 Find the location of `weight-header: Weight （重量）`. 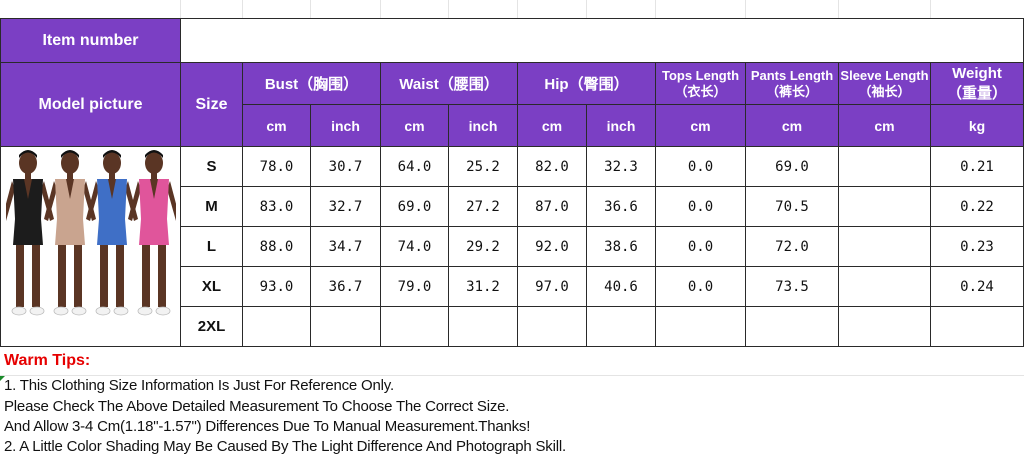

weight-header: Weight （重量） is located at coordinates (977, 83).